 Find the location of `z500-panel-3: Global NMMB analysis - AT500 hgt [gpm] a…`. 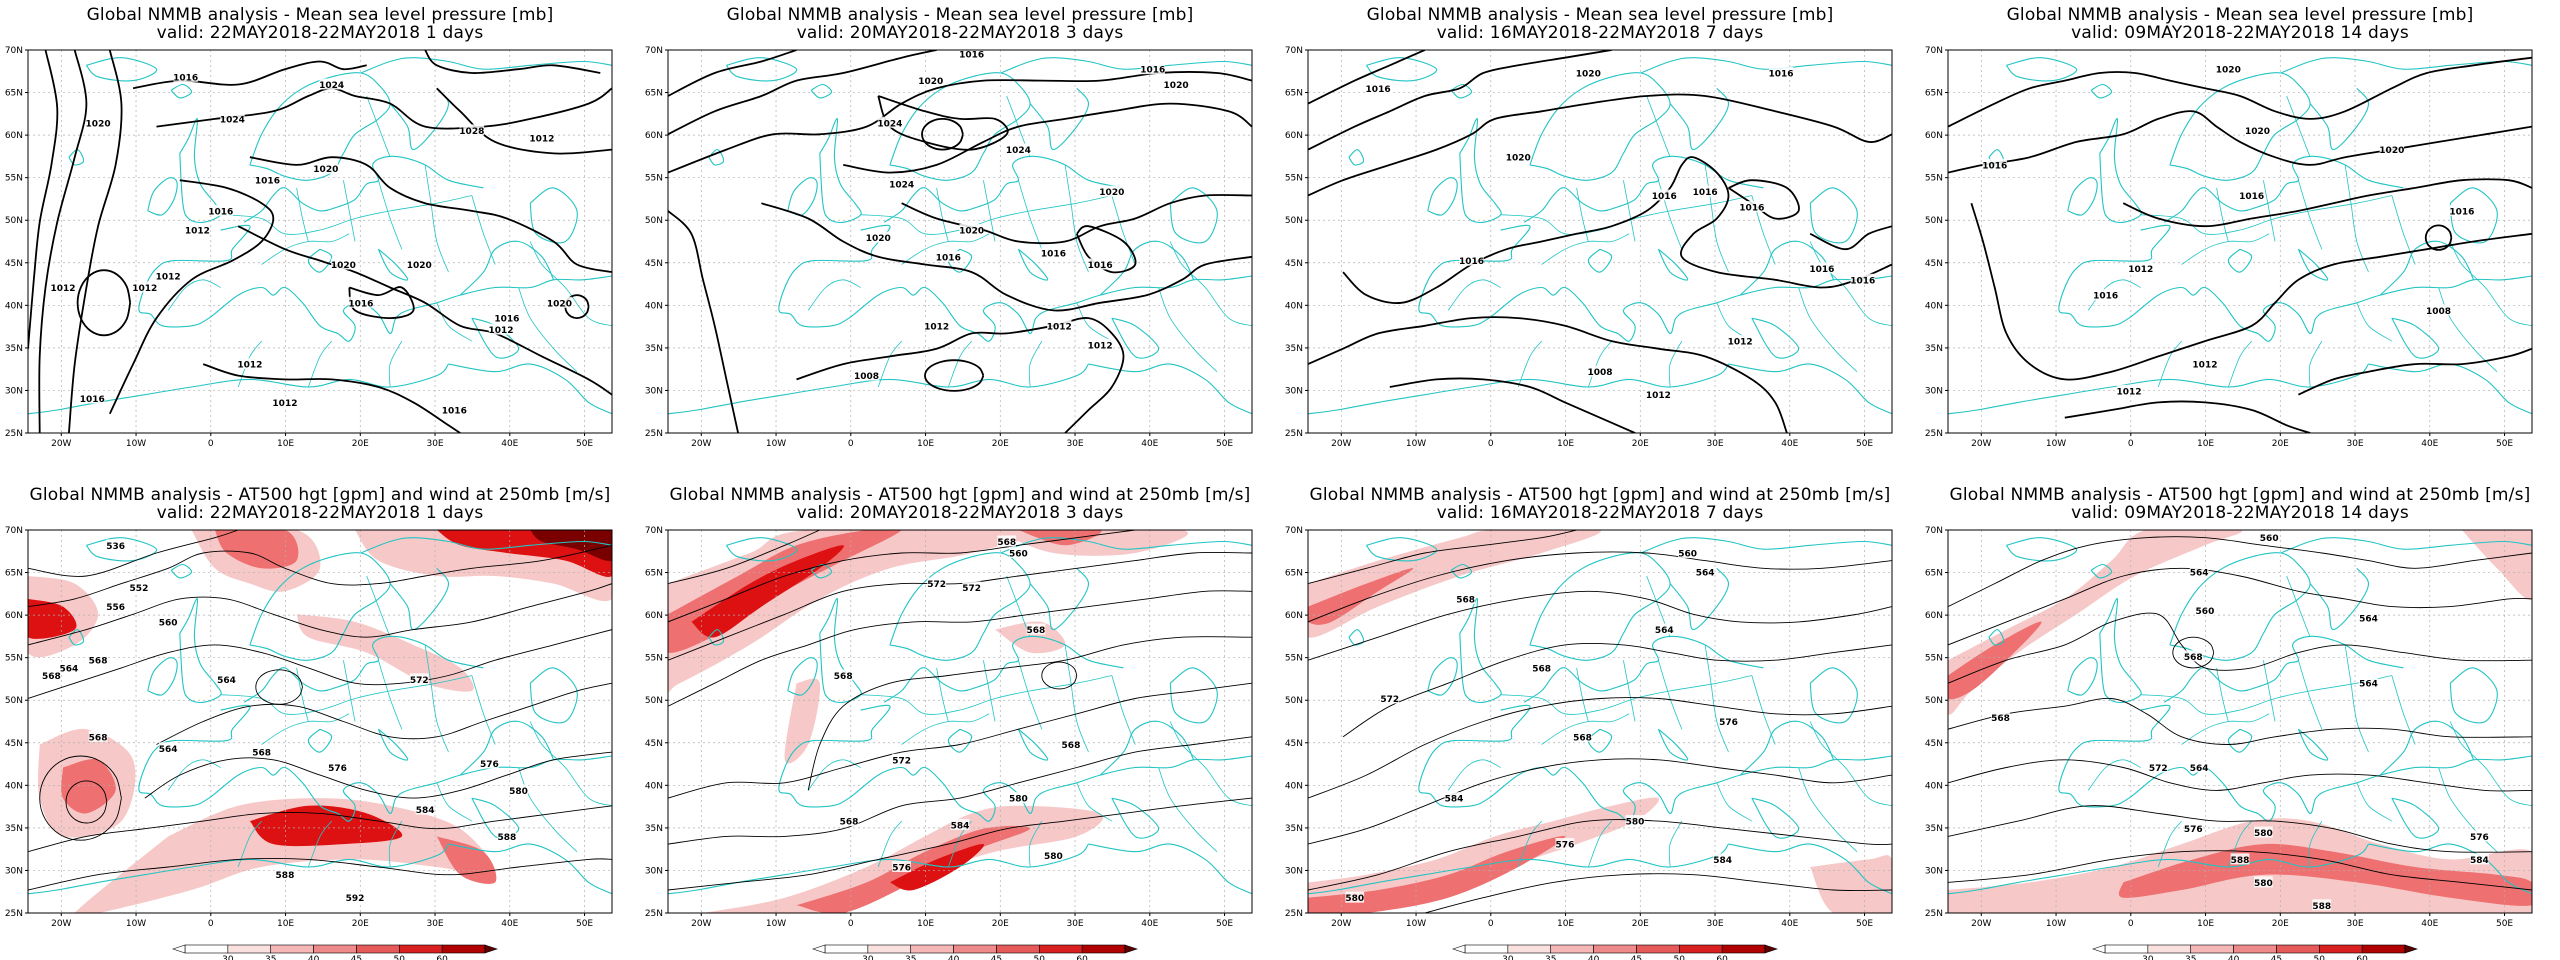

z500-panel-3: Global NMMB analysis - AT500 hgt [gpm] a… is located at coordinates (1600, 720).